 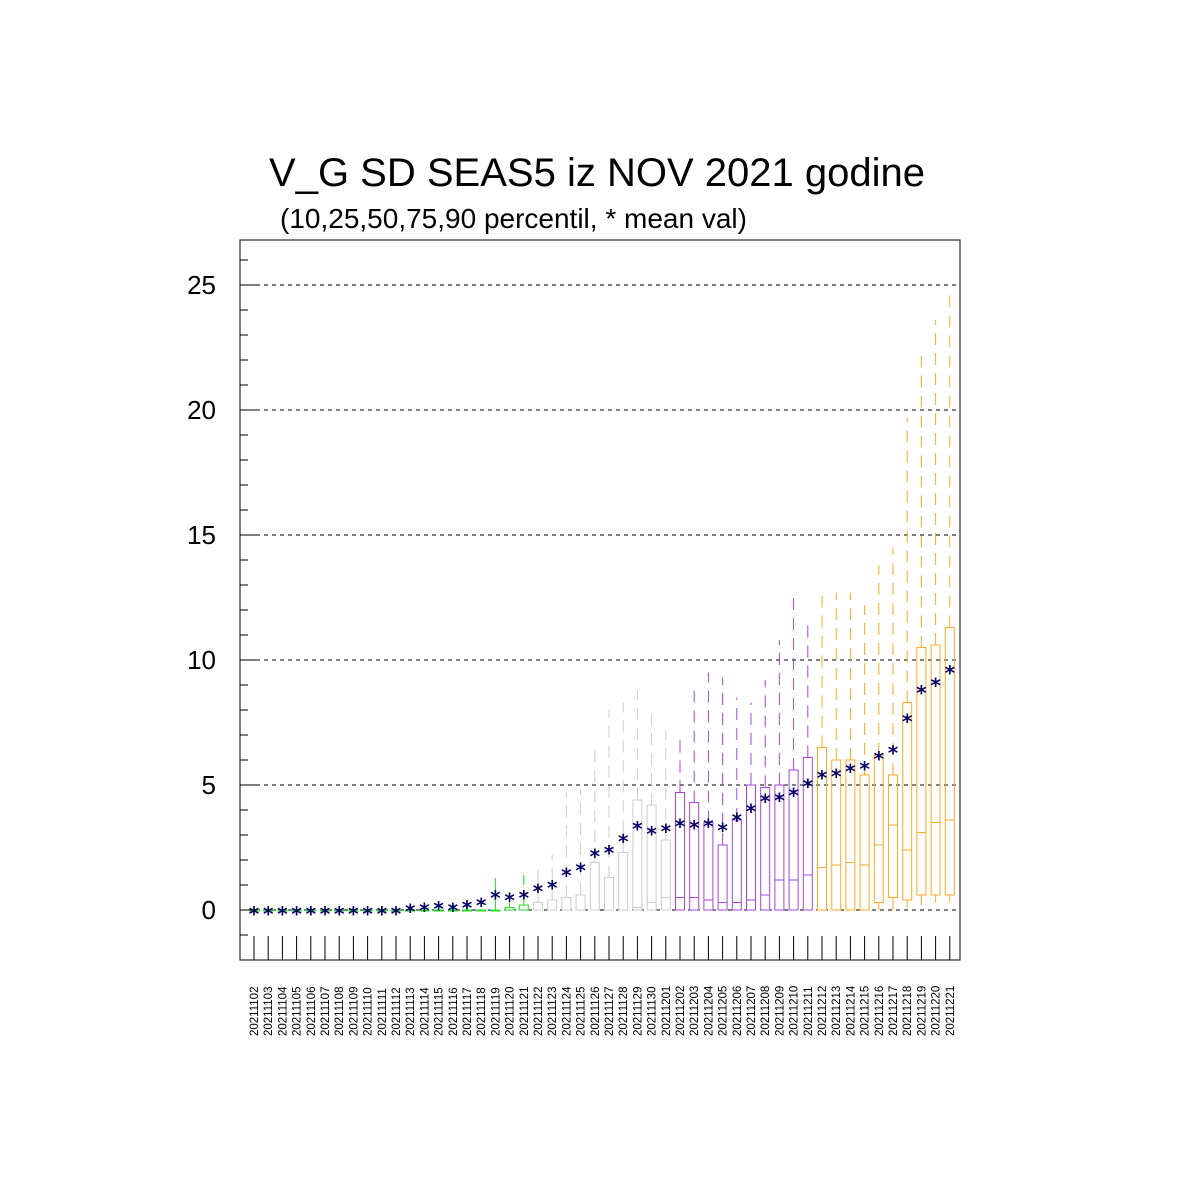 What do you see at coordinates (837, 1011) in the screenshot?
I see `x-tick-label: 20211213` at bounding box center [837, 1011].